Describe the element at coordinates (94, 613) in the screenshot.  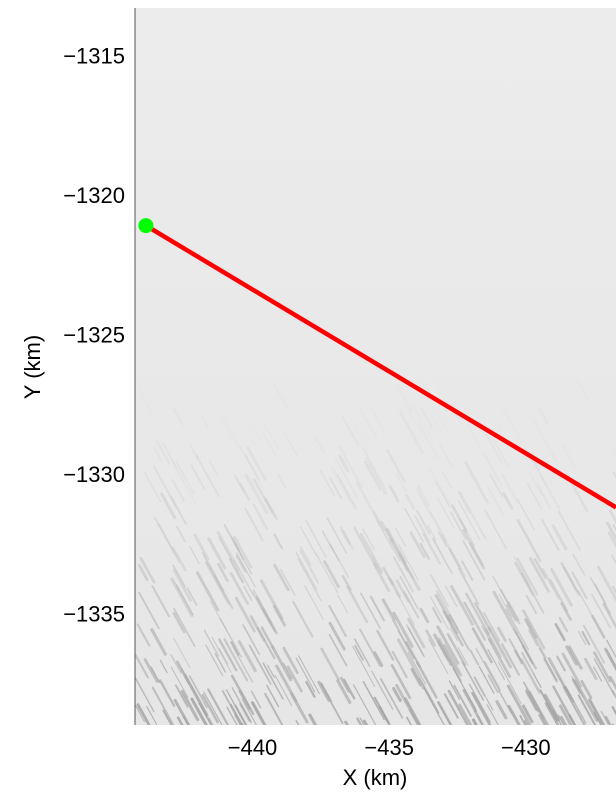
I see `y-tick-label: −1335` at that location.